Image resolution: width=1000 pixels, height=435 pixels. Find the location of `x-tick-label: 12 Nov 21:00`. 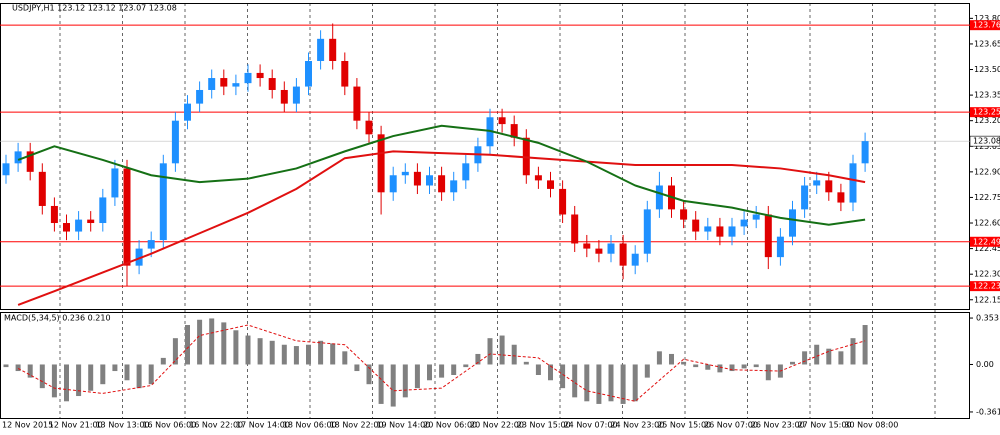

x-tick-label: 12 Nov 21:00 is located at coordinates (76, 425).